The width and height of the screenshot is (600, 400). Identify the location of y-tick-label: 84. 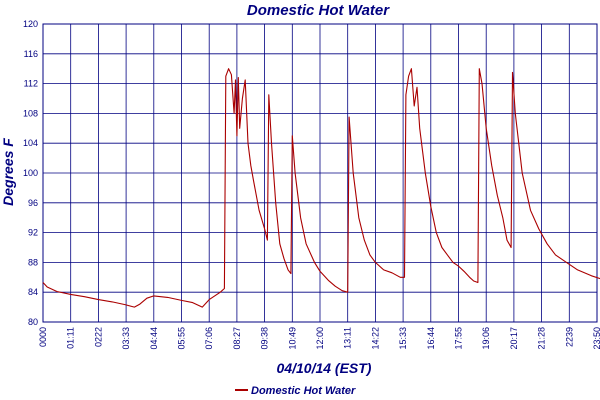
(33, 292).